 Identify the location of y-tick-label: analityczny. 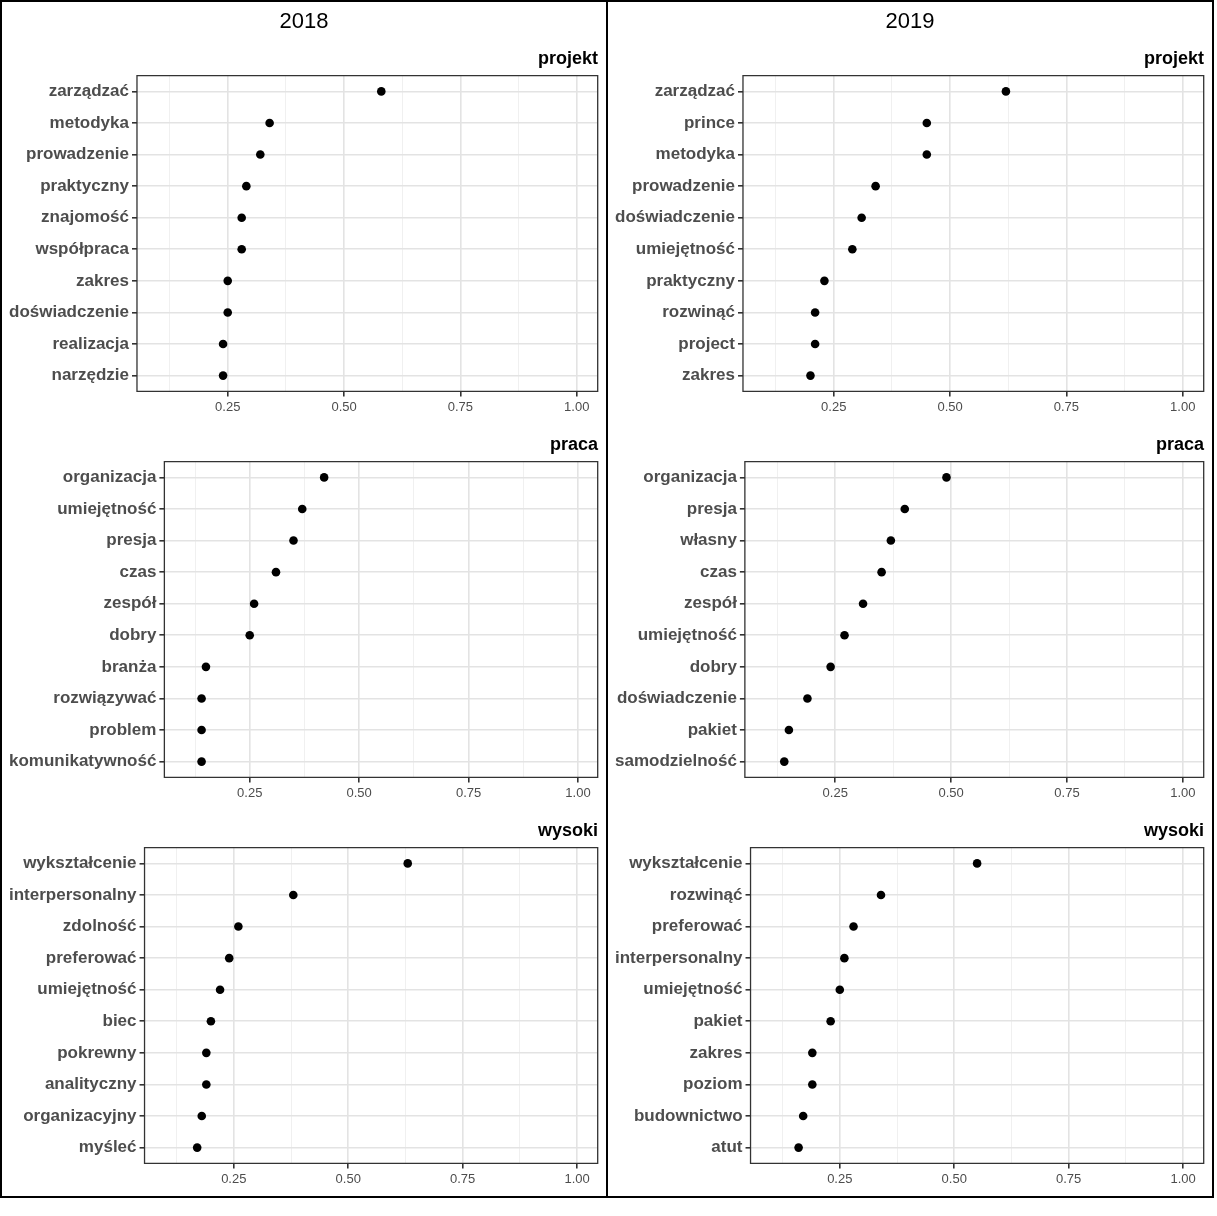
(91, 1084).